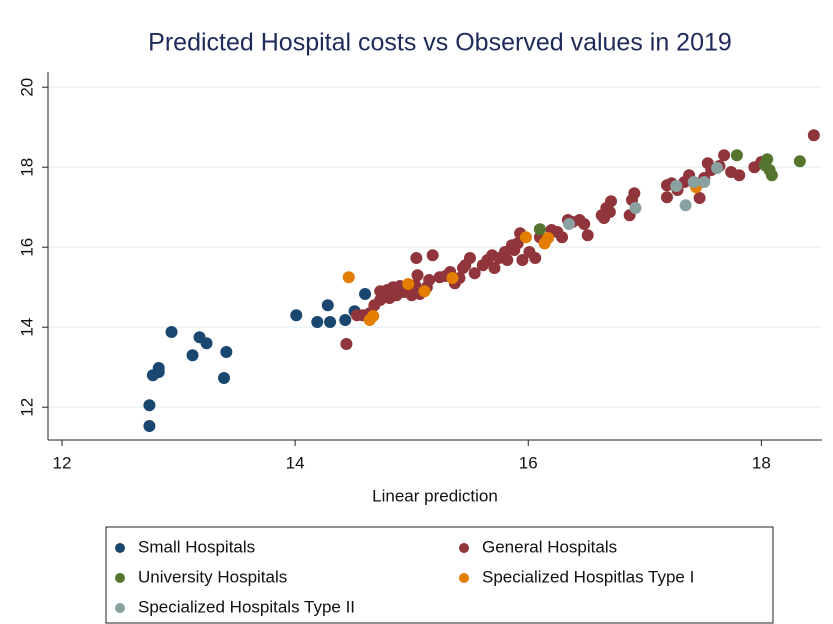 The image size is (833, 624). I want to click on legend-label: General Hospitals, so click(549, 546).